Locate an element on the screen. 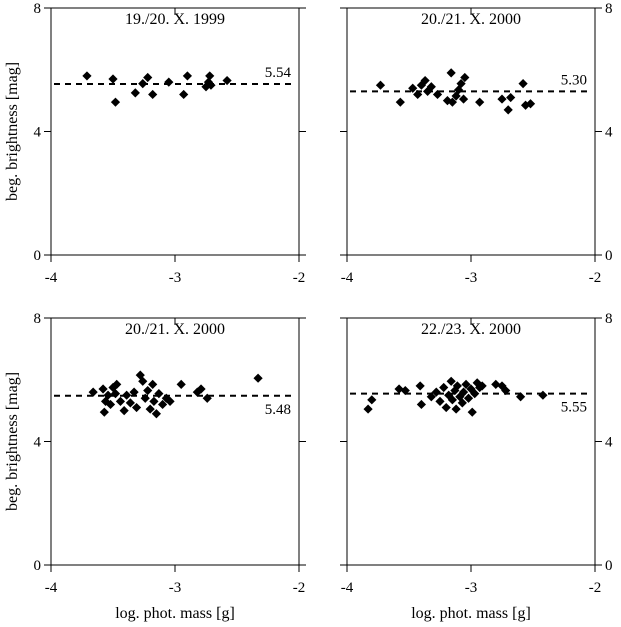  mean-fit-label: 5.54 is located at coordinates (278, 73).